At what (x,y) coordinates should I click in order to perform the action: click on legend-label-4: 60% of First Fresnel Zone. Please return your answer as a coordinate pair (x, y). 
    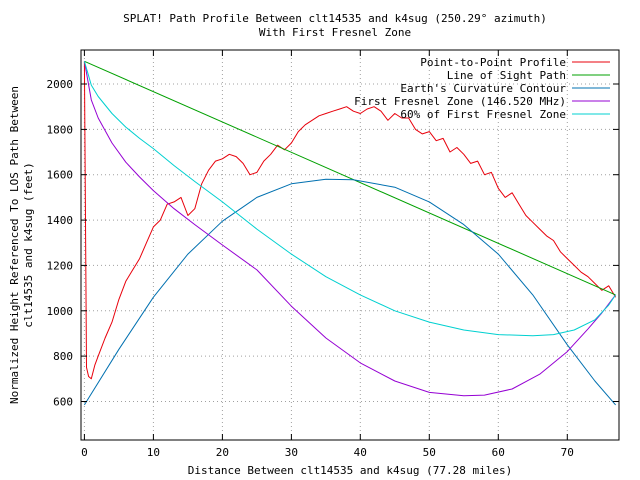
    Looking at the image, I should click on (483, 114).